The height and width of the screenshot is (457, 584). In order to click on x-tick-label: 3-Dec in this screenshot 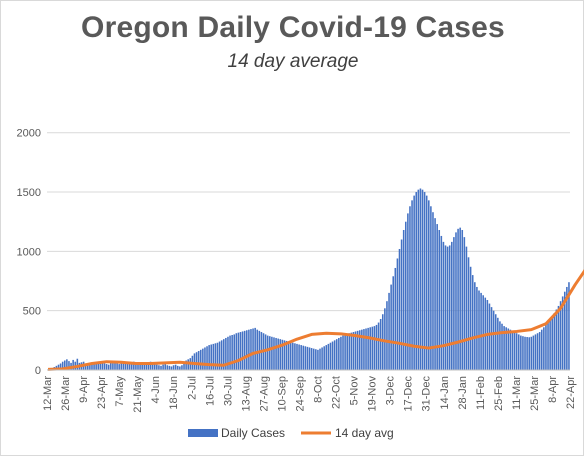, I will do `click(391, 391)`.